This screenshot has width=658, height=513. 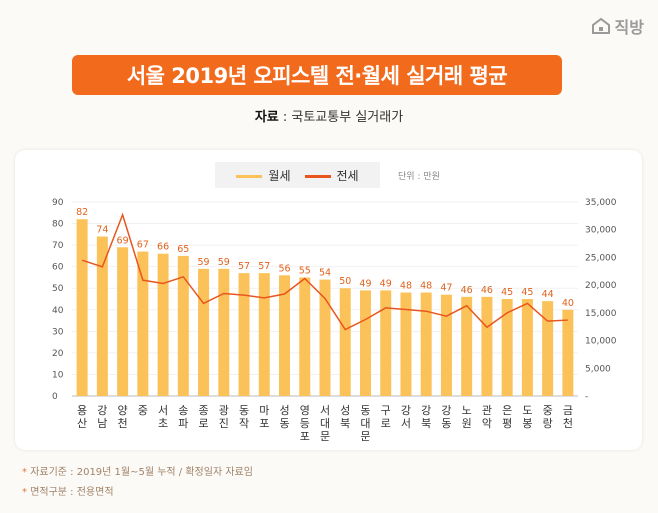 I want to click on x-tick-label: 파, so click(x=183, y=423).